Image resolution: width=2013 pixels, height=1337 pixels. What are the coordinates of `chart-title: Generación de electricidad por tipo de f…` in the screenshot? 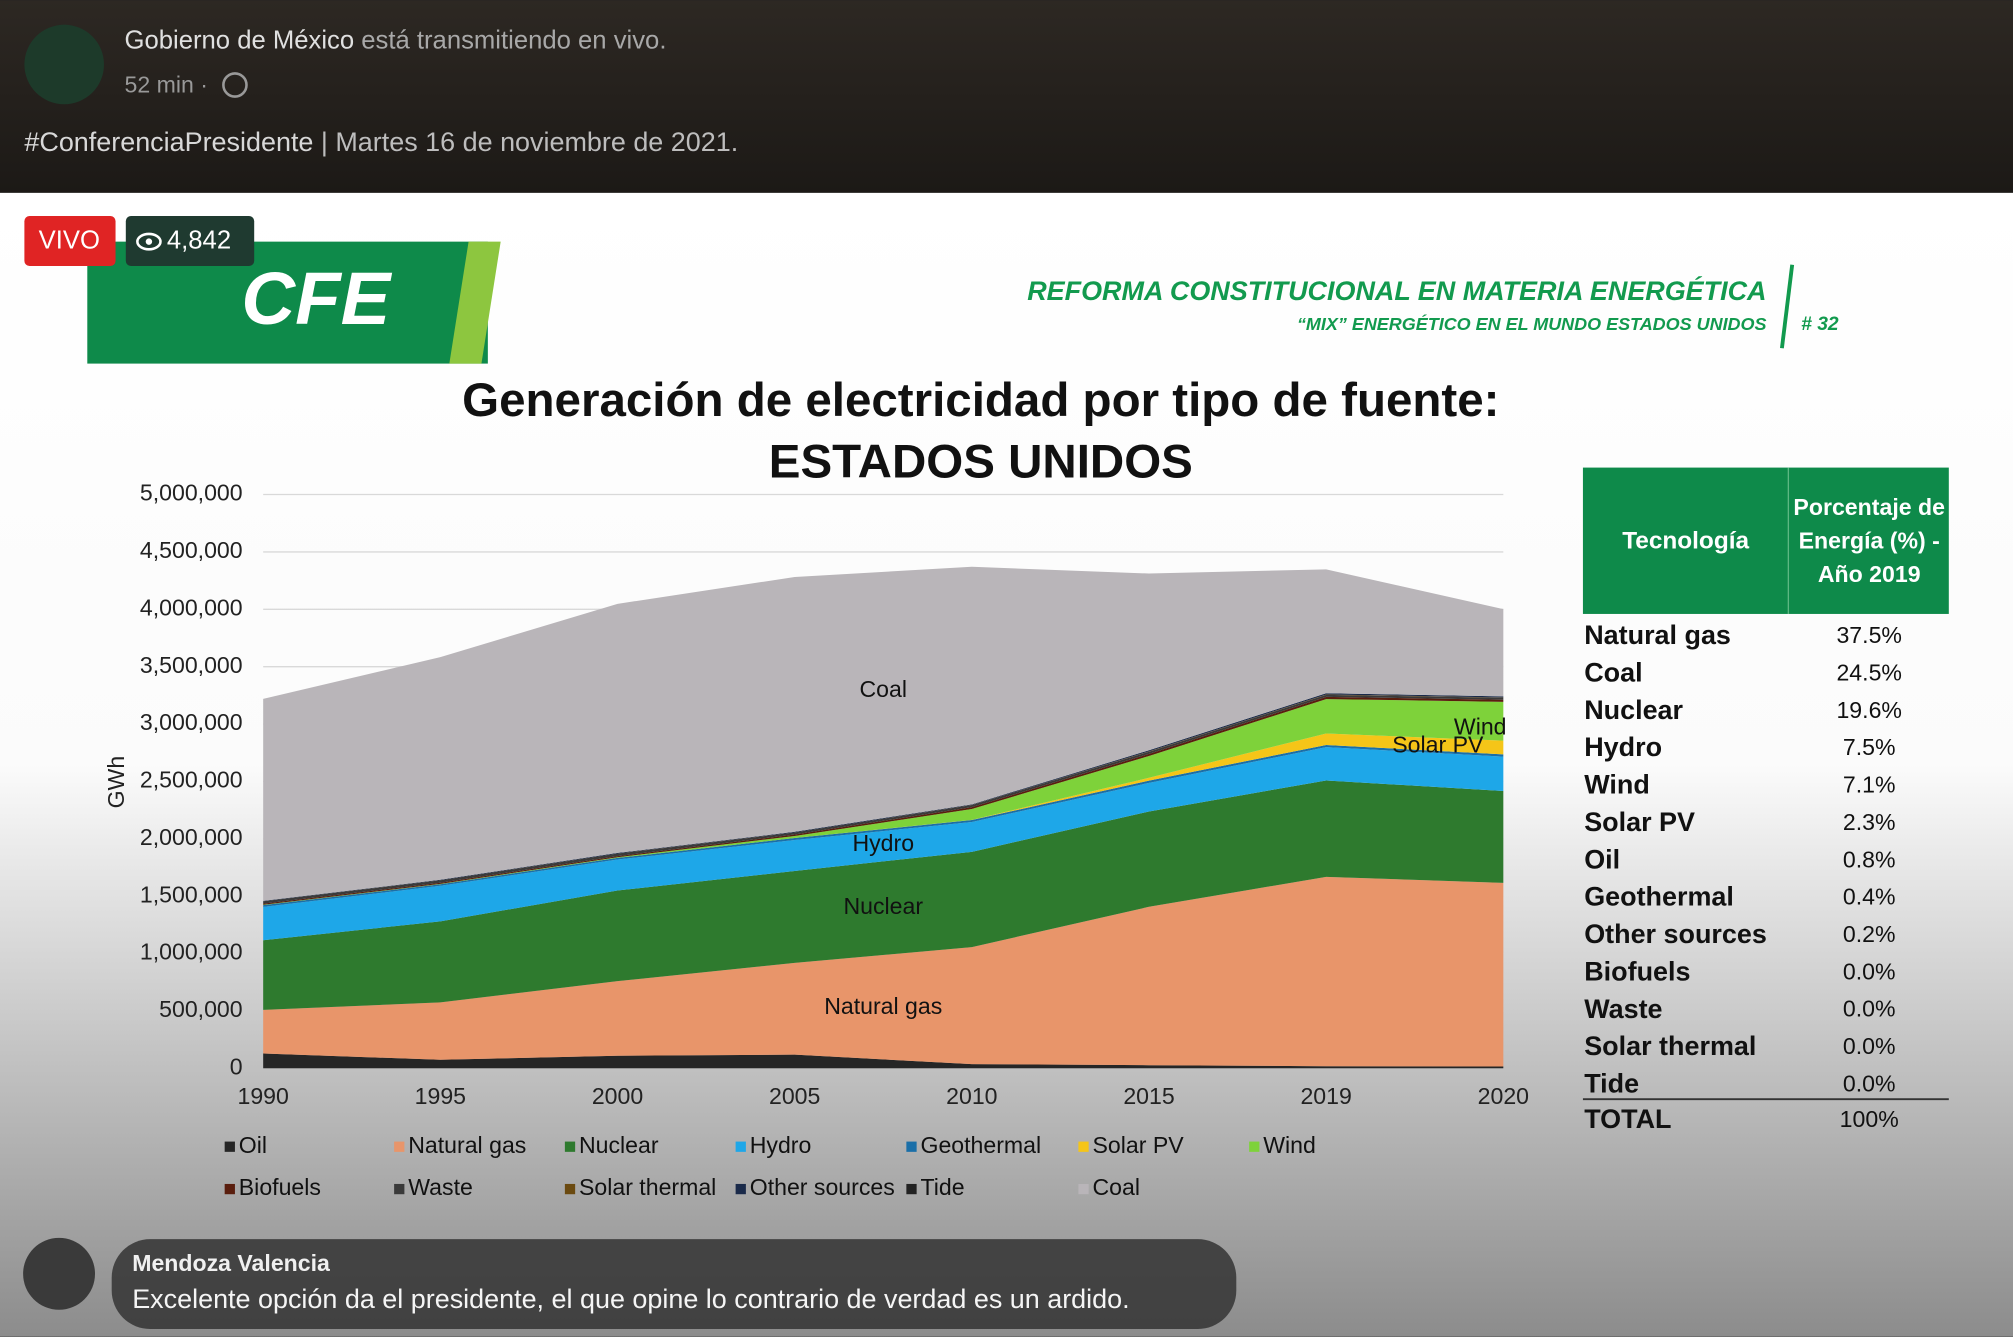 It's located at (980, 400).